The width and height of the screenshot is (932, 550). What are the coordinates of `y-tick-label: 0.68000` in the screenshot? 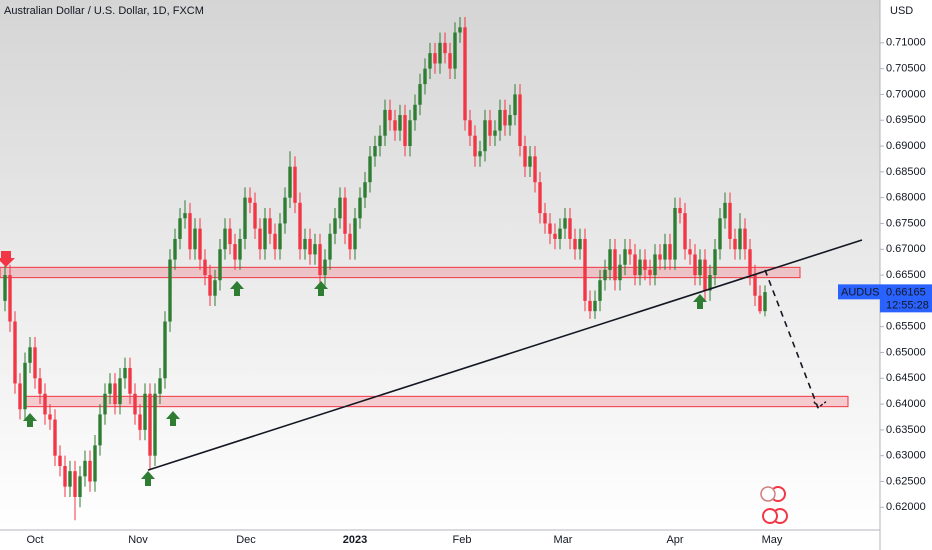 It's located at (906, 198).